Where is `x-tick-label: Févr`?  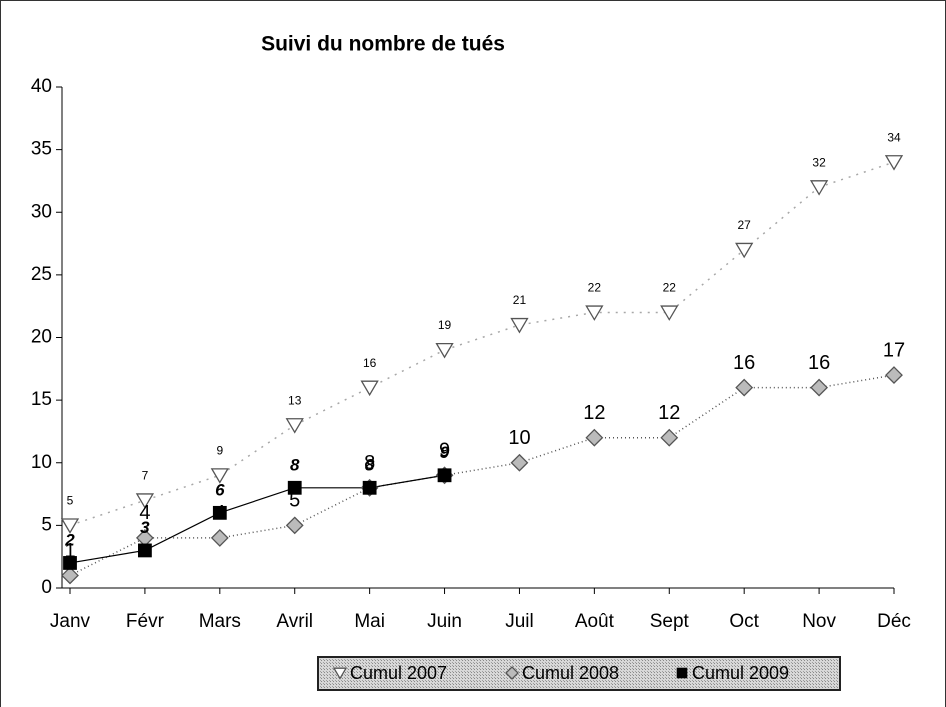 x-tick-label: Févr is located at coordinates (145, 621).